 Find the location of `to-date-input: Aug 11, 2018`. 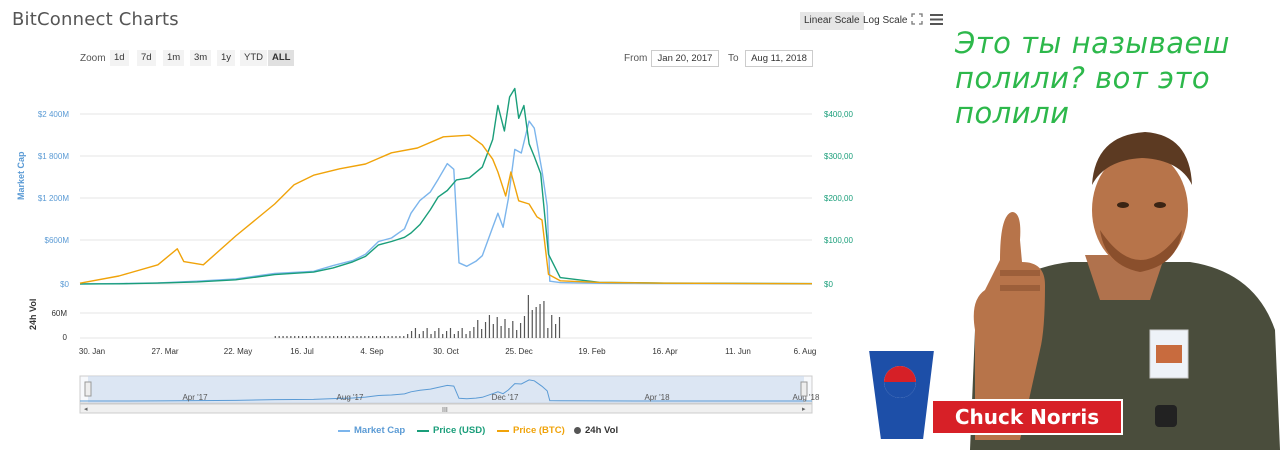

to-date-input: Aug 11, 2018 is located at coordinates (779, 58).